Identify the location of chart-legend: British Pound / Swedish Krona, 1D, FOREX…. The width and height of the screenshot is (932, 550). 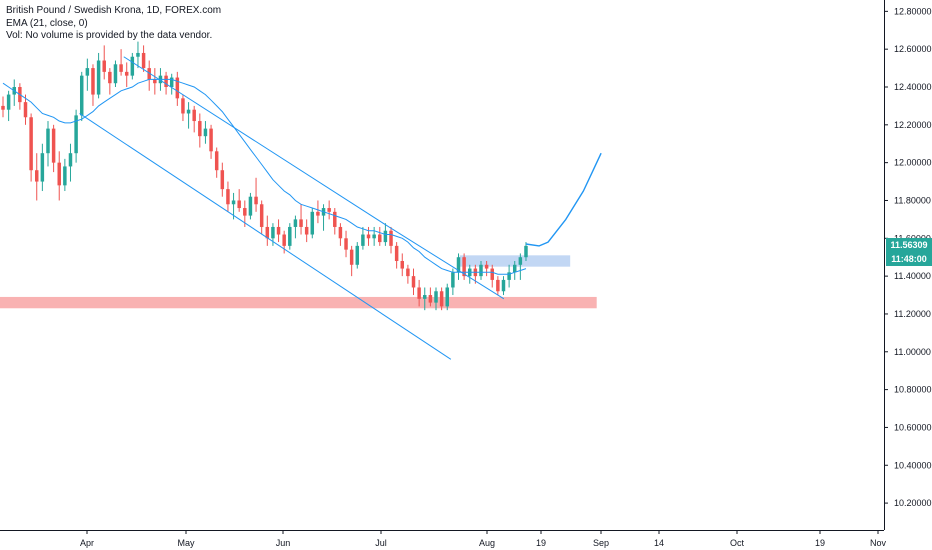
(113, 24).